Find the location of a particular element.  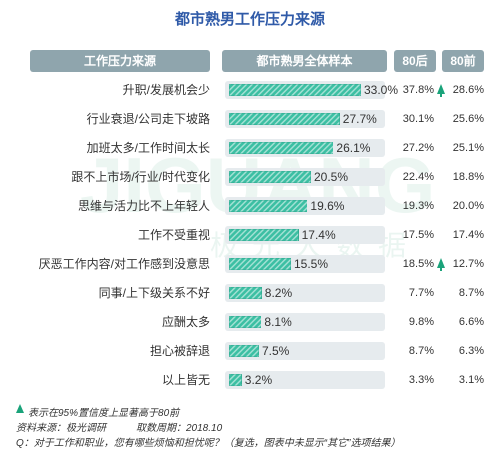

pre80-value-label: 28.6% is located at coordinates (468, 90).